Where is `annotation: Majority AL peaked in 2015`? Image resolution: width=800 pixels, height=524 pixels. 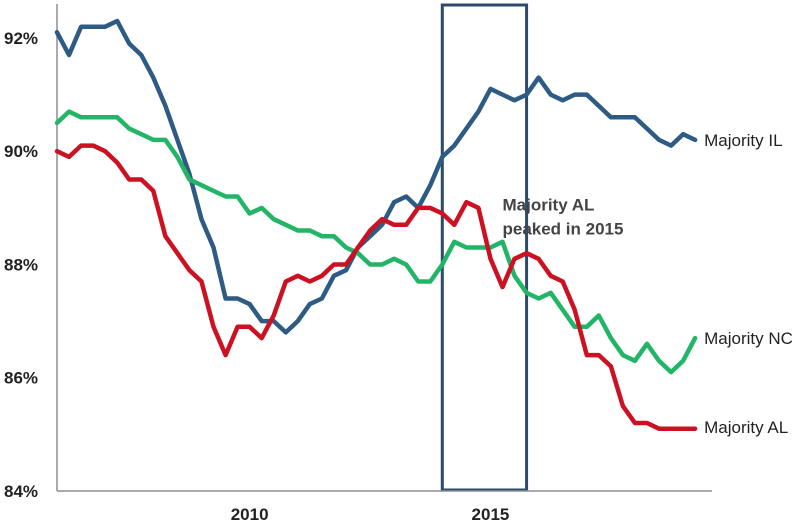 annotation: Majority AL peaked in 2015 is located at coordinates (562, 217).